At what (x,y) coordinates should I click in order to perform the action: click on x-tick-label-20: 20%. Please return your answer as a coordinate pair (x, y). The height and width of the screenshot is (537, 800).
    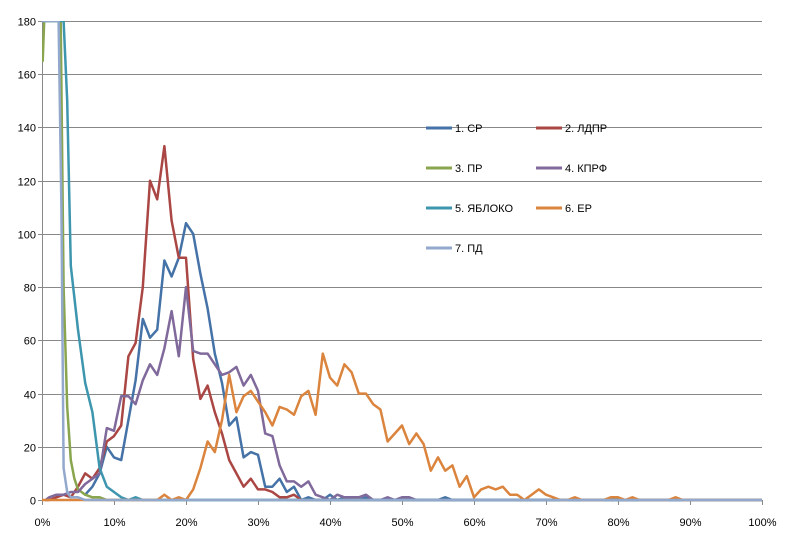
    Looking at the image, I should click on (186, 523).